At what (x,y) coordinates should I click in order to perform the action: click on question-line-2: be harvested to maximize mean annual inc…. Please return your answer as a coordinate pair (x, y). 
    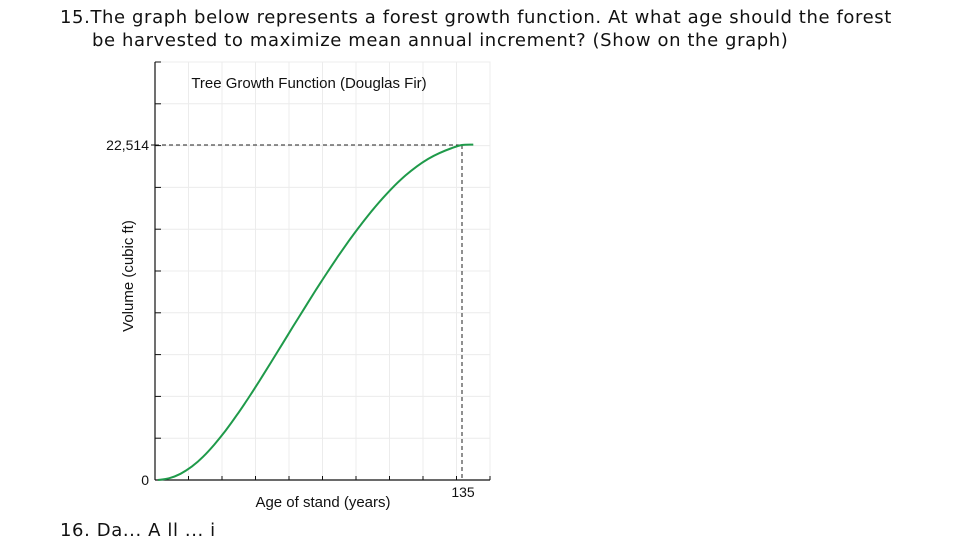
    Looking at the image, I should click on (440, 40).